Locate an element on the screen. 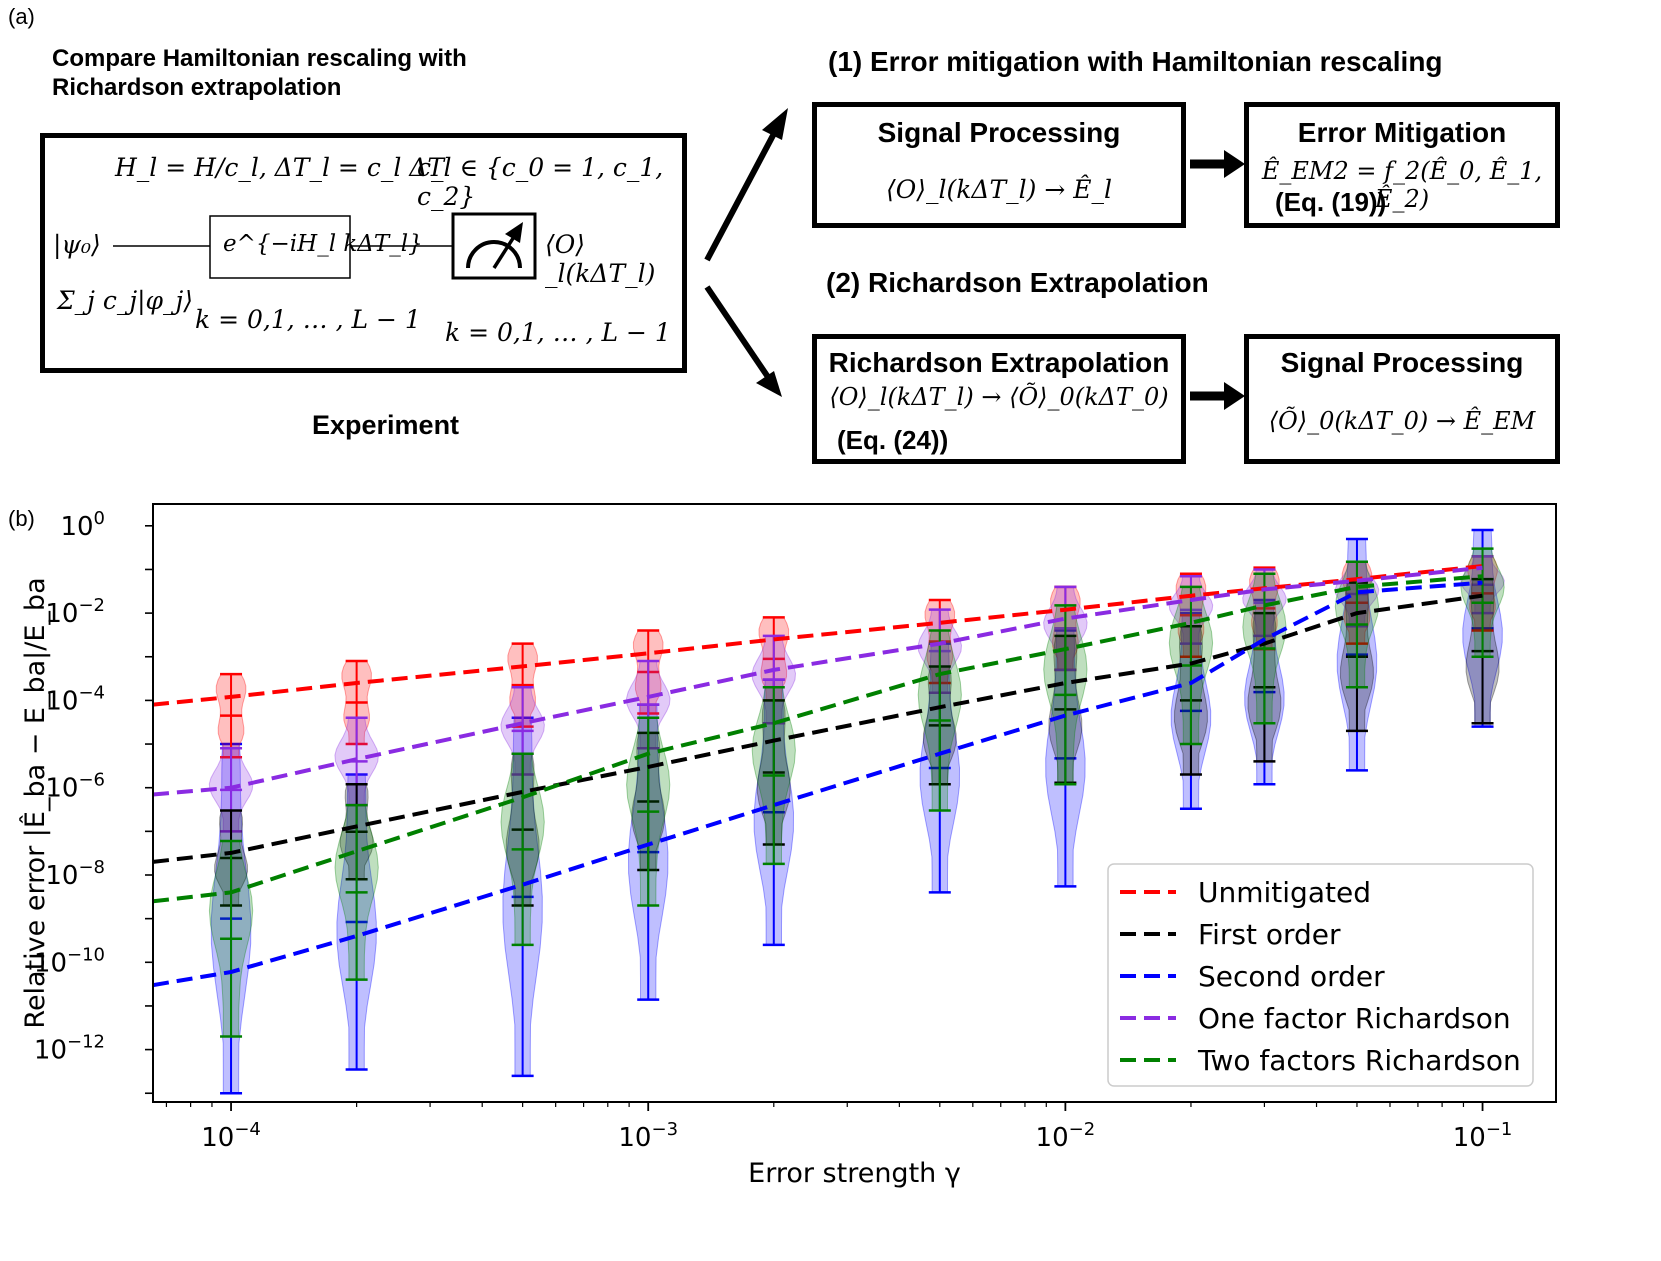 This screenshot has height=1261, width=1661. gate-label: e^{−iH_l kΔT_l} is located at coordinates (323, 244).